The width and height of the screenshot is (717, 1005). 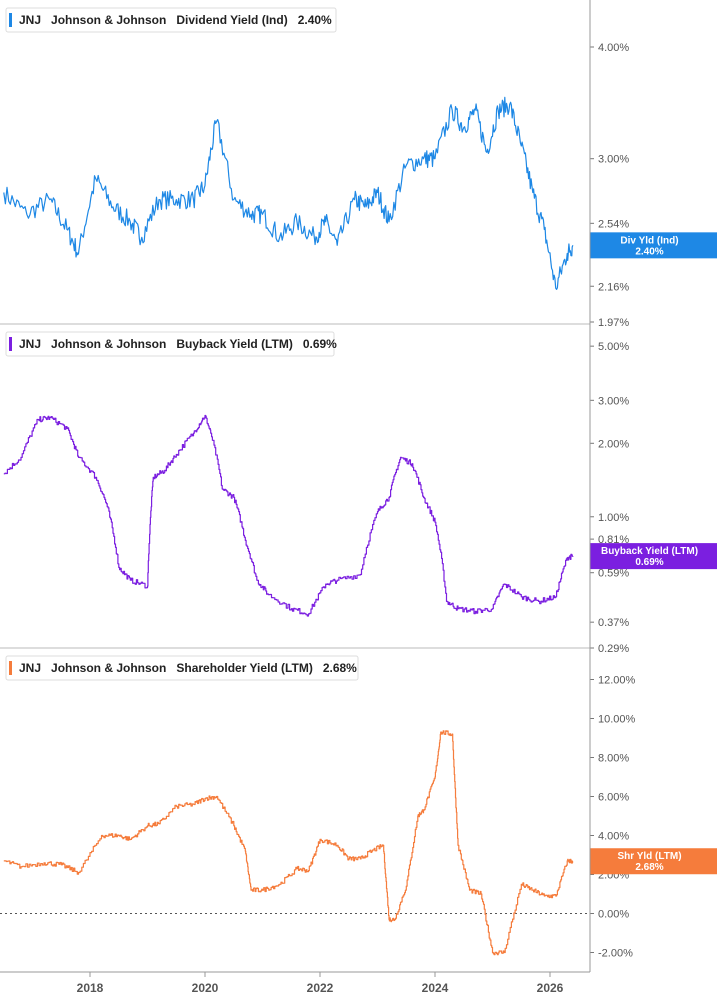 I want to click on x-tick-label: 2020, so click(x=205, y=988).